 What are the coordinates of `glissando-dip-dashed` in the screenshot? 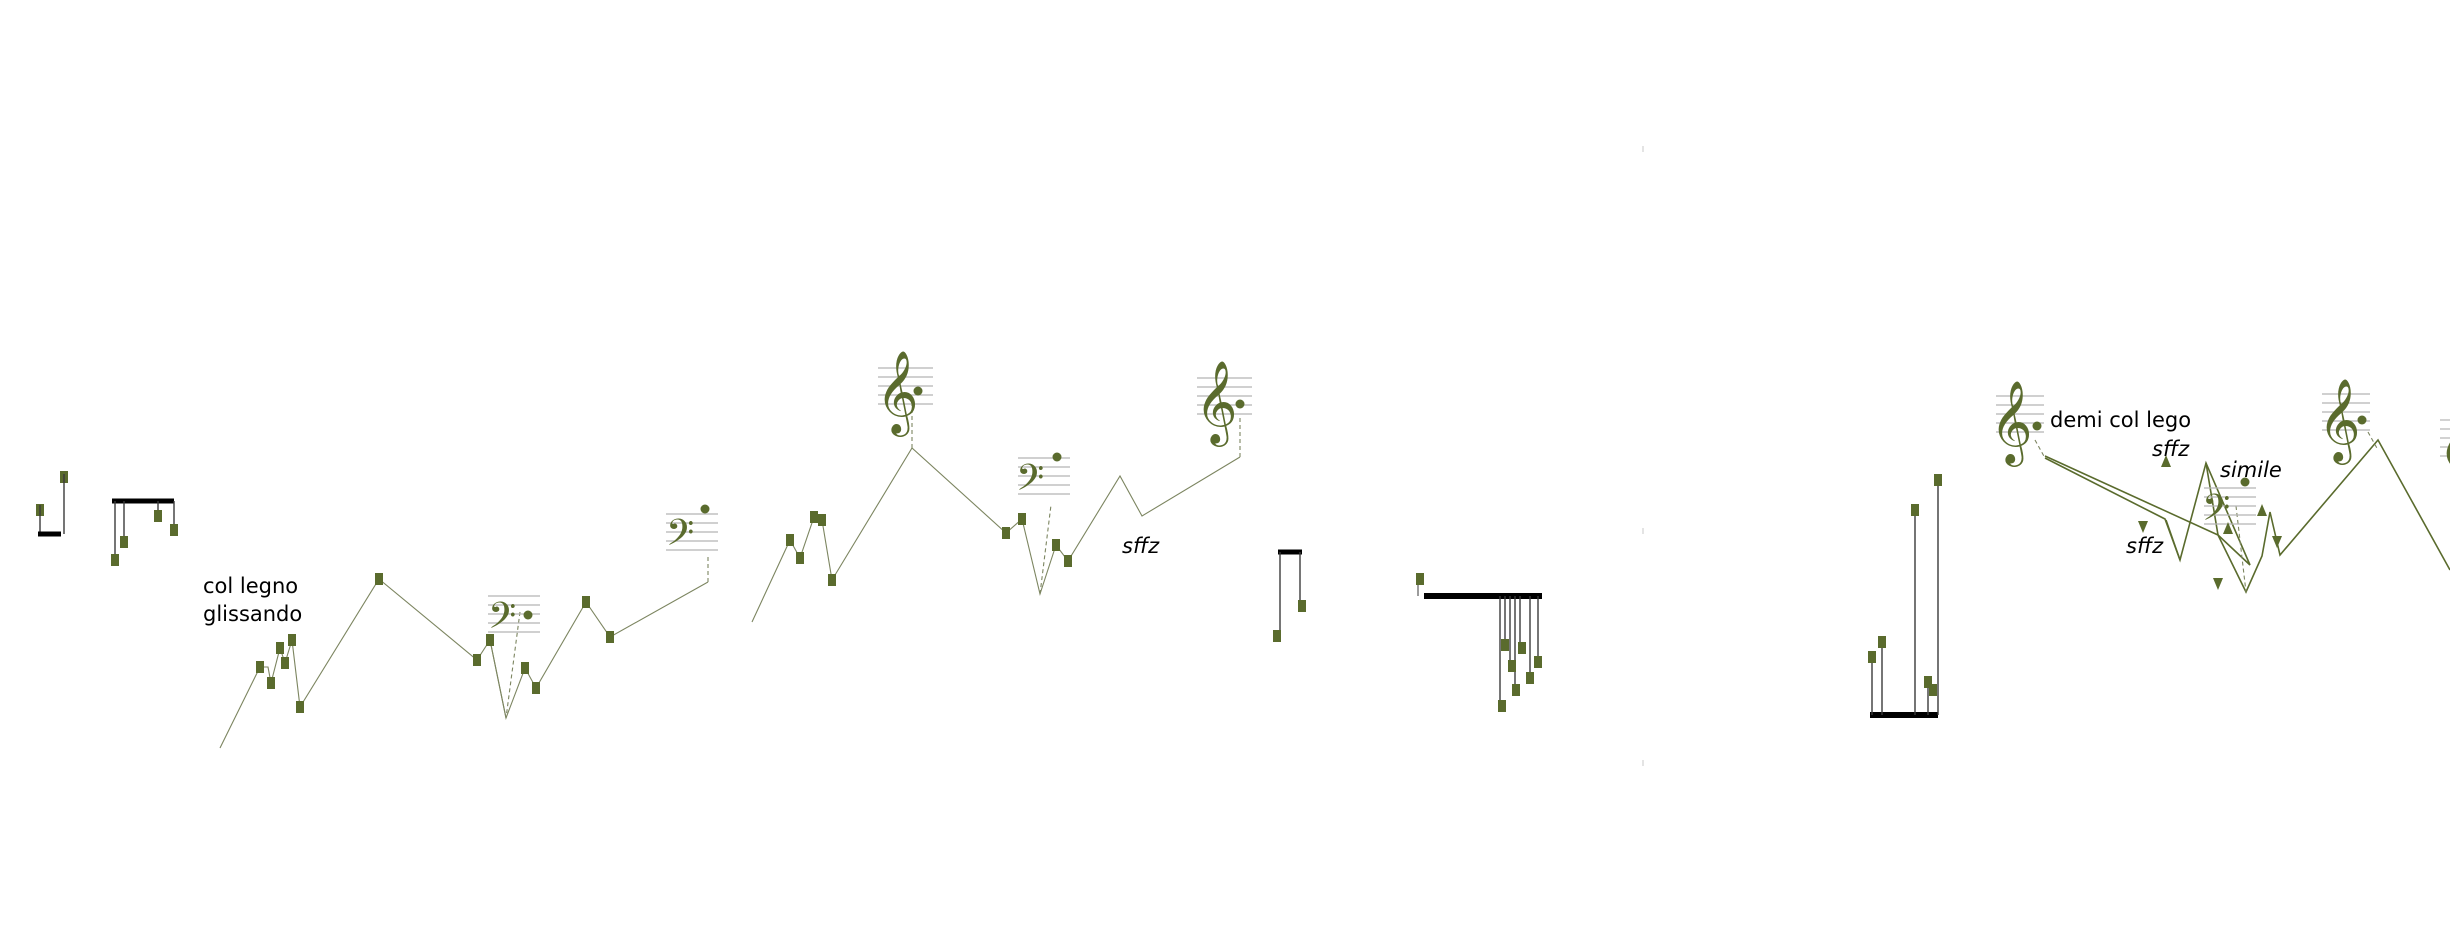 It's located at (513, 665).